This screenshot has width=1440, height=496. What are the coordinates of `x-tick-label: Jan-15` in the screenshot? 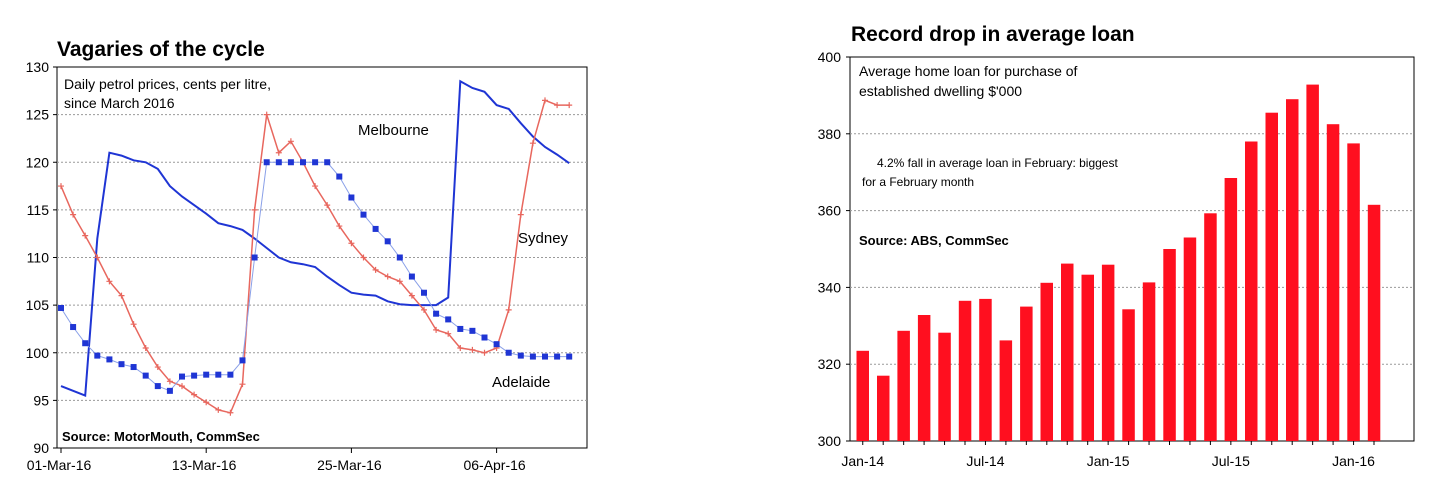 It's located at (1108, 461).